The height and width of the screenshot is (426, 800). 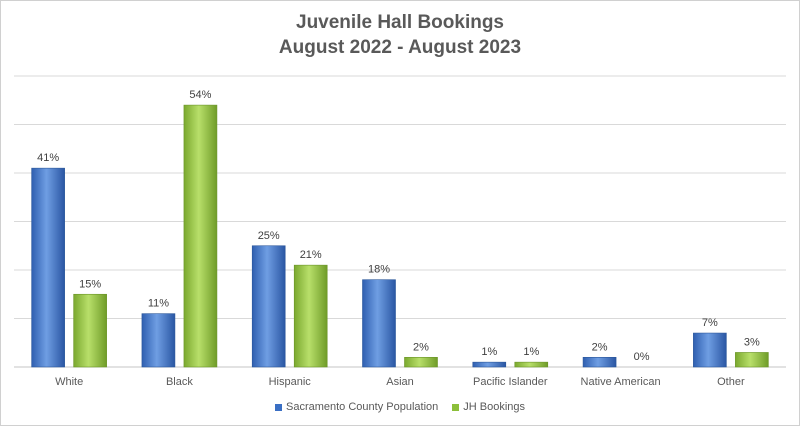 What do you see at coordinates (158, 304) in the screenshot?
I see `data-label: 11%` at bounding box center [158, 304].